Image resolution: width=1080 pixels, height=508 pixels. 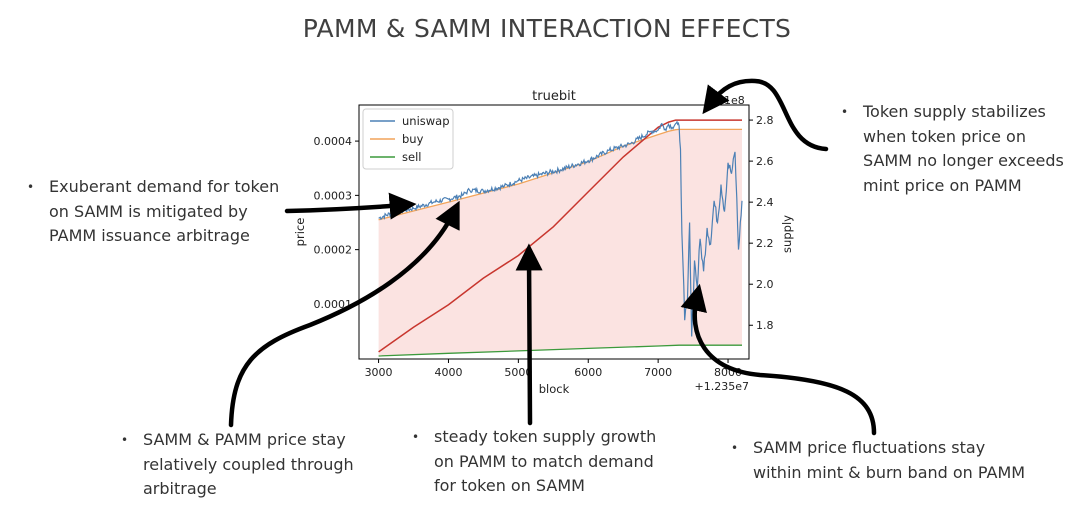 I want to click on annotation-line: Token supply stabilizes, so click(x=954, y=111).